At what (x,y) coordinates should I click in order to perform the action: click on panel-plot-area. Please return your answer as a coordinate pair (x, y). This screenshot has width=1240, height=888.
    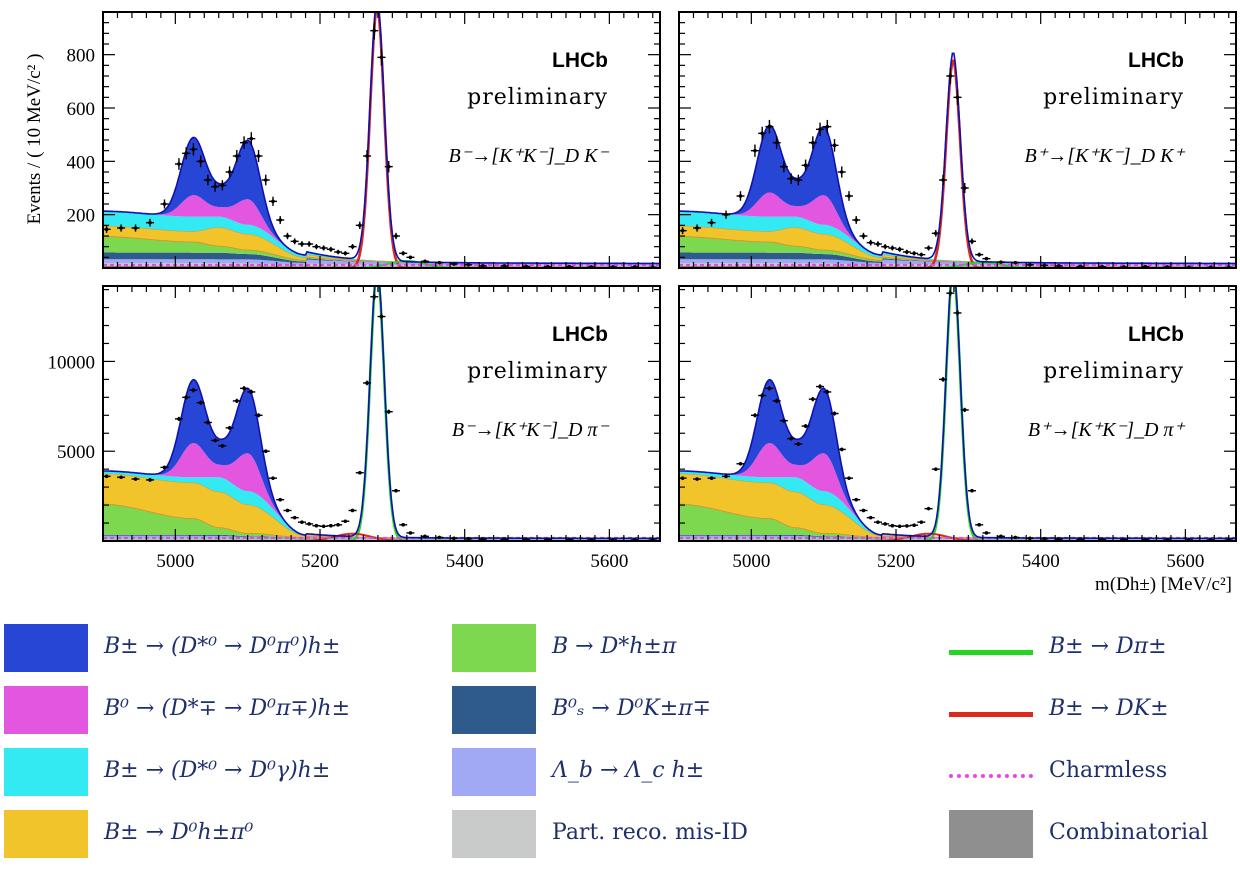
    Looking at the image, I should click on (381, 413).